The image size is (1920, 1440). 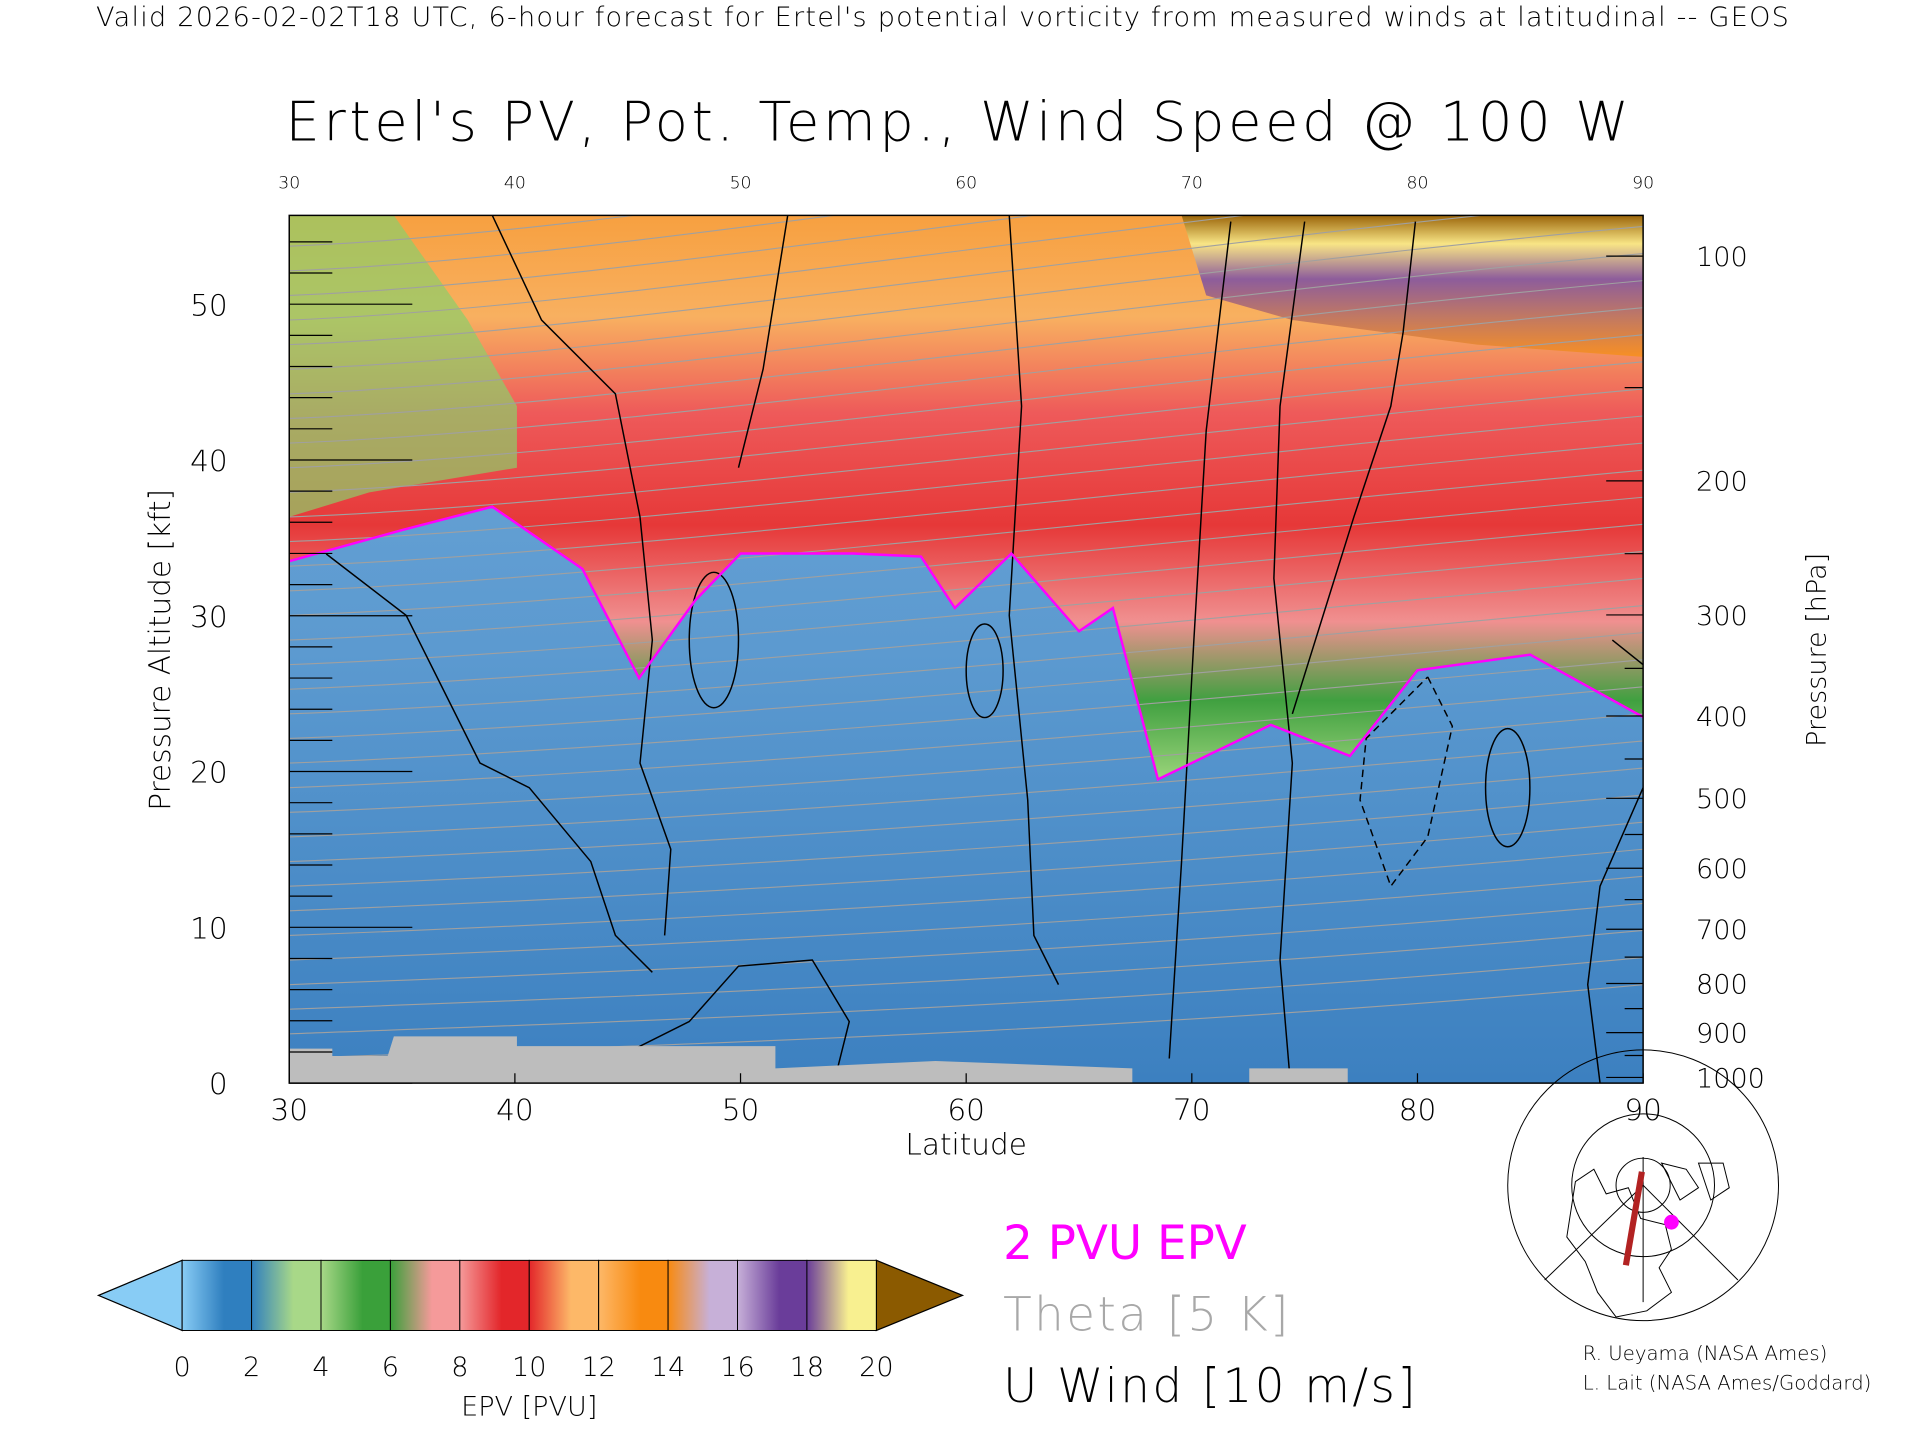 What do you see at coordinates (1418, 1110) in the screenshot?
I see `x-tick-label: 80` at bounding box center [1418, 1110].